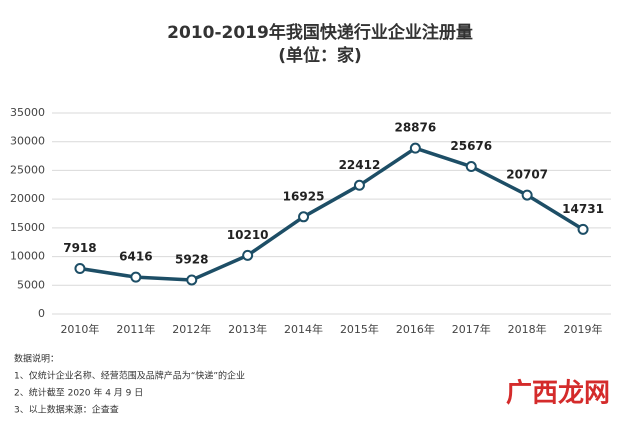 The image size is (640, 422). Describe the element at coordinates (41, 313) in the screenshot. I see `y-tick-label: 0` at that location.